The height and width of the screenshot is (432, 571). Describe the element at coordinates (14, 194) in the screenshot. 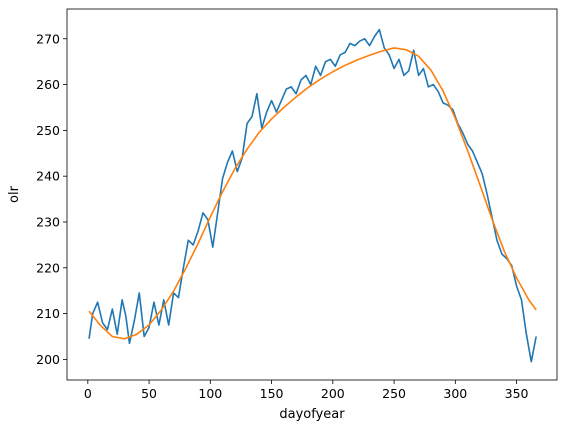

I see `y-axis-label: olr` at that location.